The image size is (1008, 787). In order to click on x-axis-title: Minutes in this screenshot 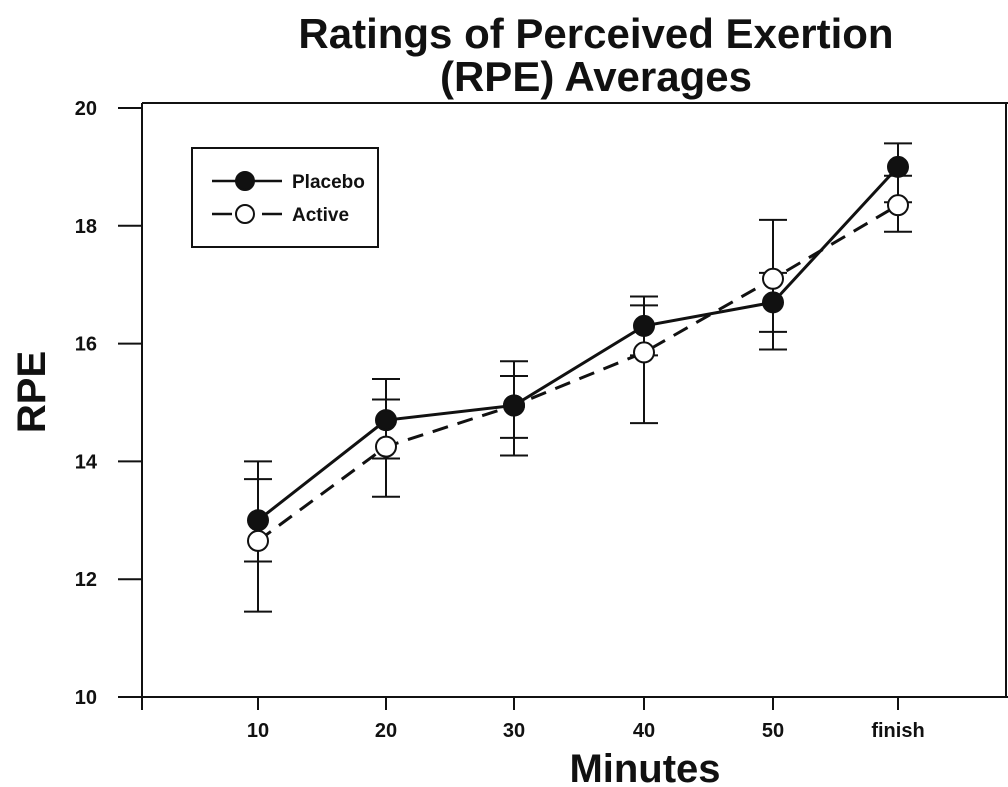, I will do `click(644, 767)`.